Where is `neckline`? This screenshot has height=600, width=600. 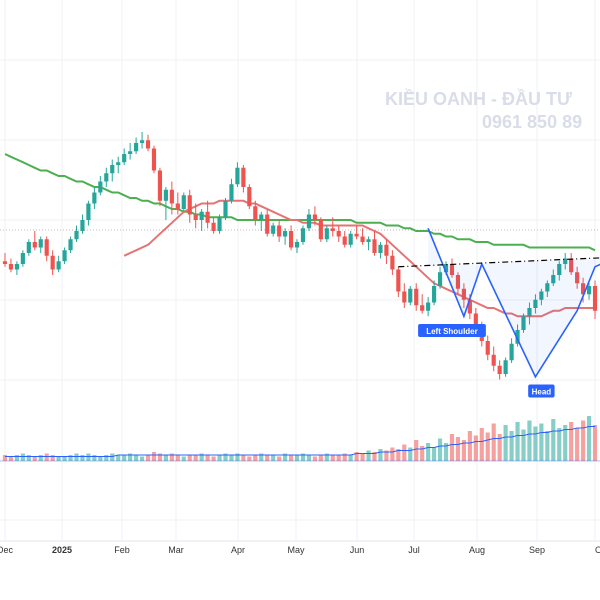 neckline is located at coordinates (499, 262).